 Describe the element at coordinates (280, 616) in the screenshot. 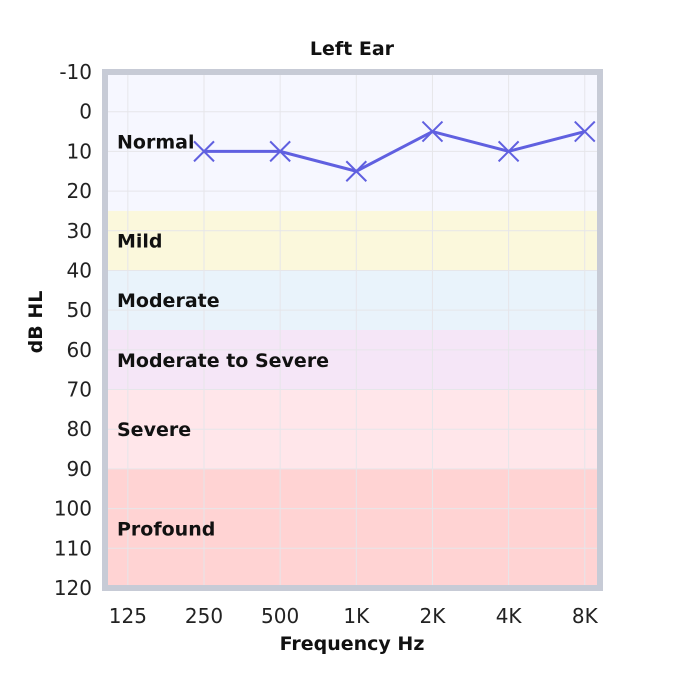

I see `x-tick-label: 500` at that location.